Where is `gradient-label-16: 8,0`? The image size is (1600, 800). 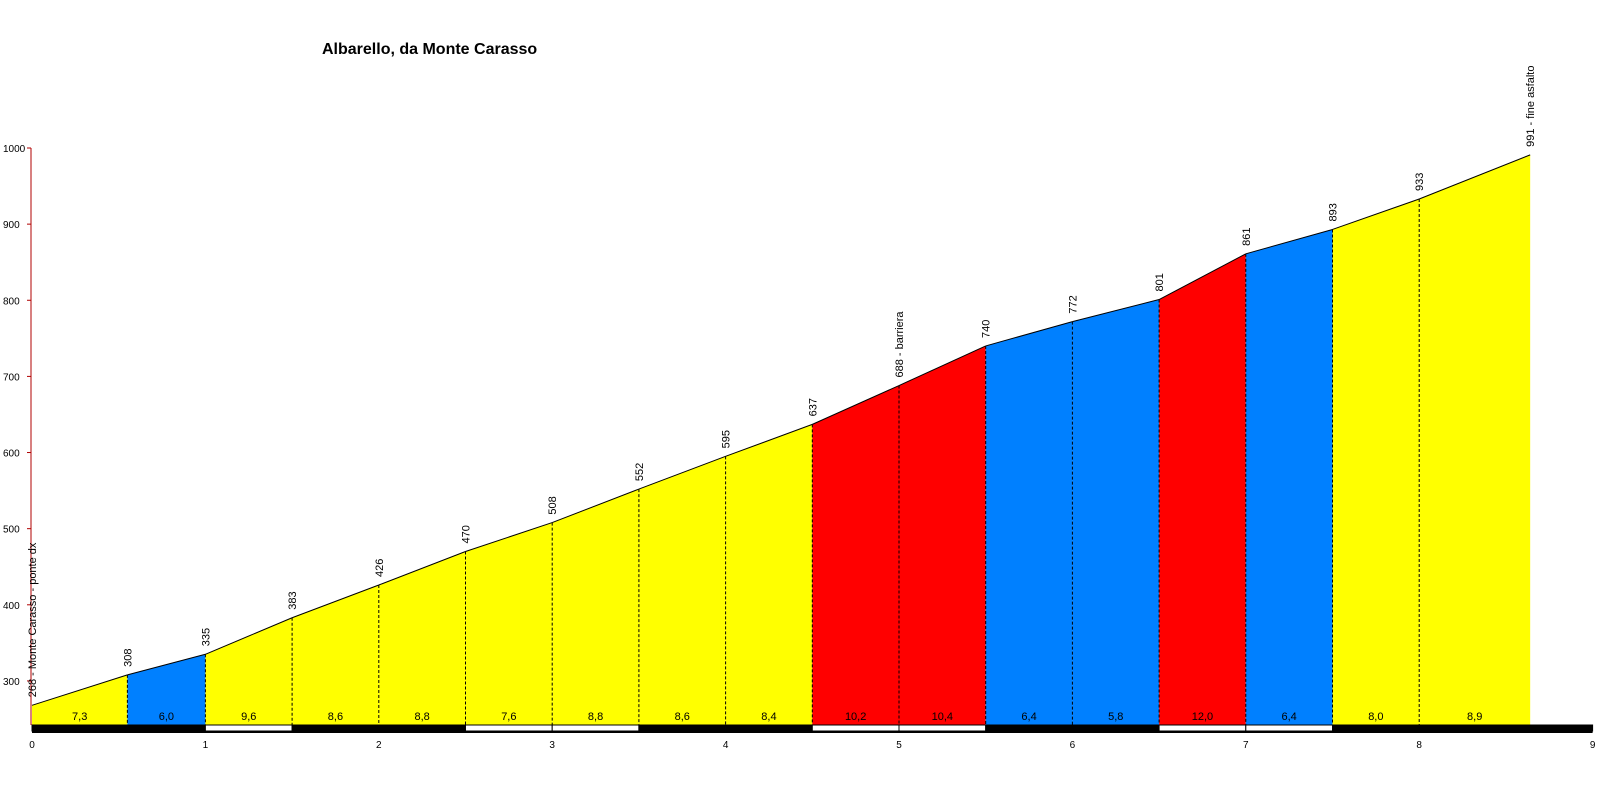
gradient-label-16: 8,0 is located at coordinates (1375, 717).